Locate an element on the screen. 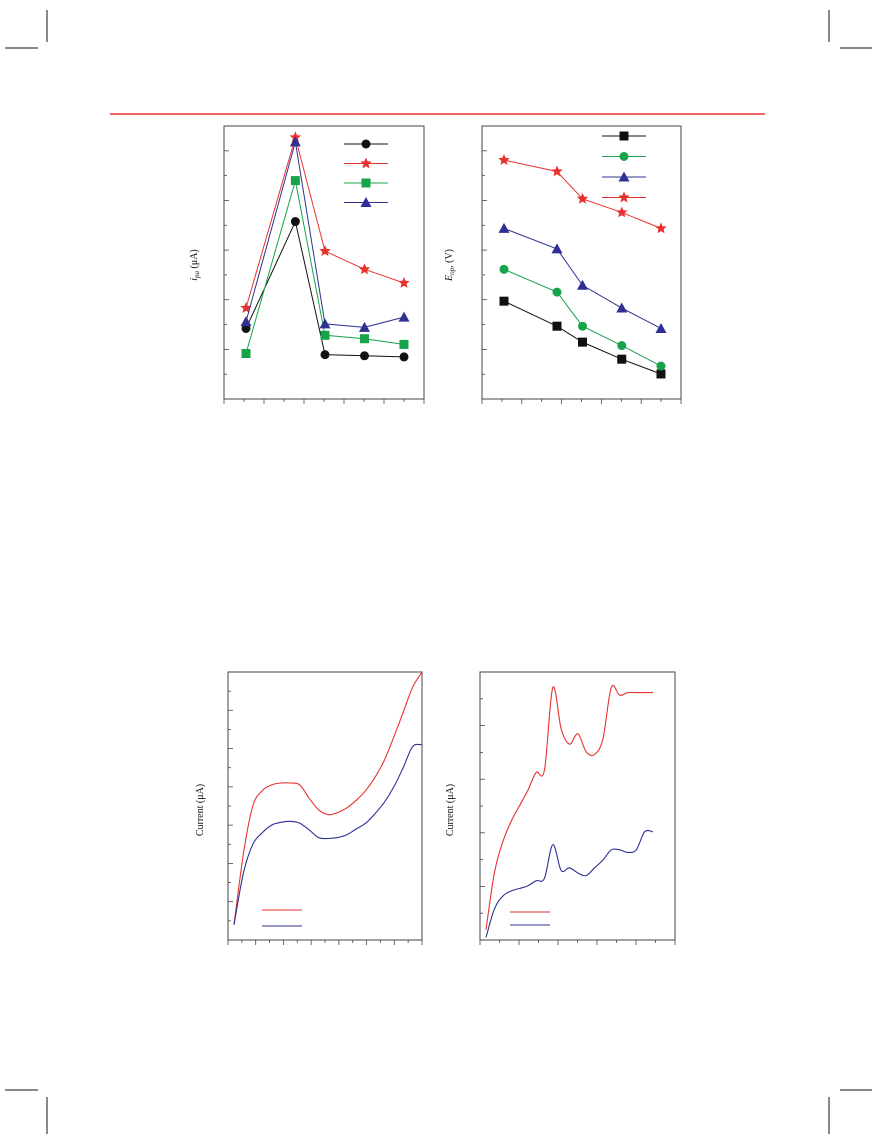 The image size is (875, 1139). chart-voltammogram-right: Current (μA) is located at coordinates (560, 808).